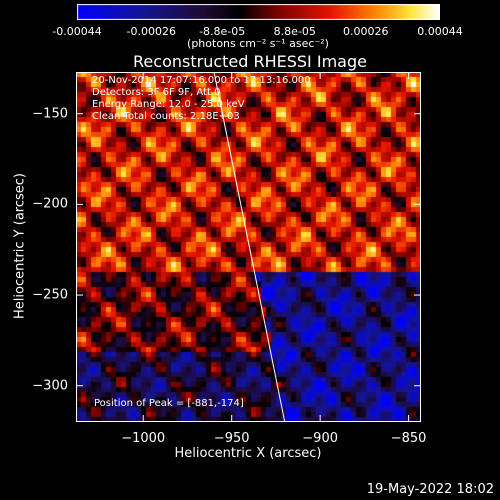 This screenshot has height=500, width=500. What do you see at coordinates (201, 80) in the screenshot?
I see `info-time-range: 20-Nov-2014 17:07:16.000 to 17:13:16.000` at bounding box center [201, 80].